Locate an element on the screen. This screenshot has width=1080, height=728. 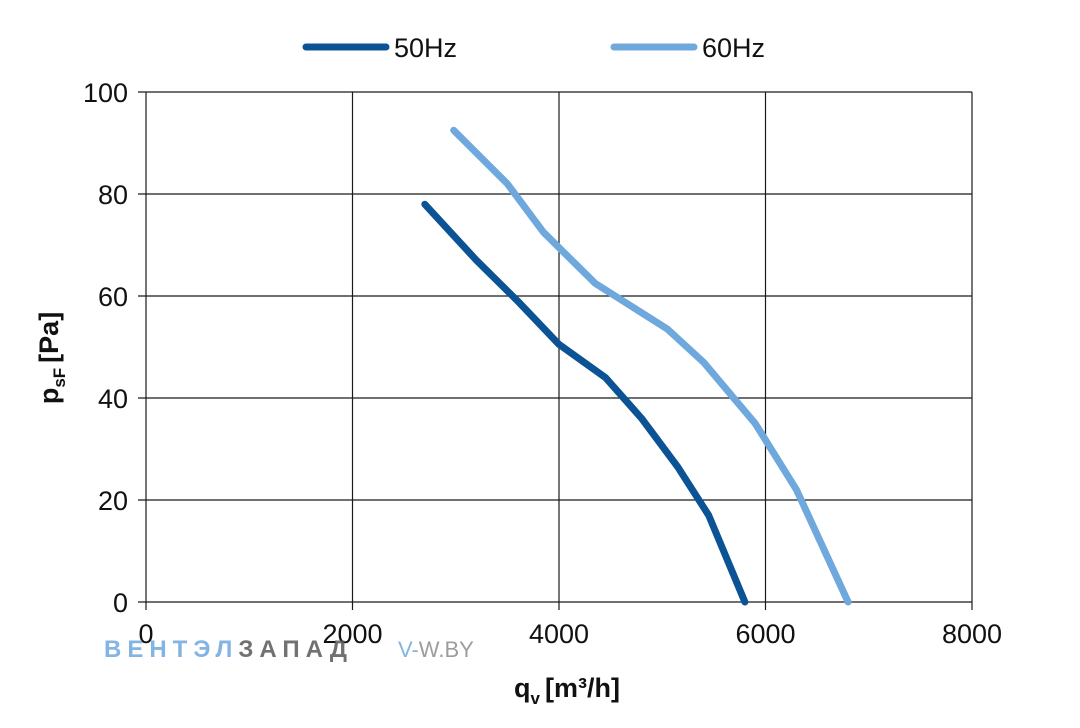
watermark-site-prefix: V- is located at coordinates (408, 649).